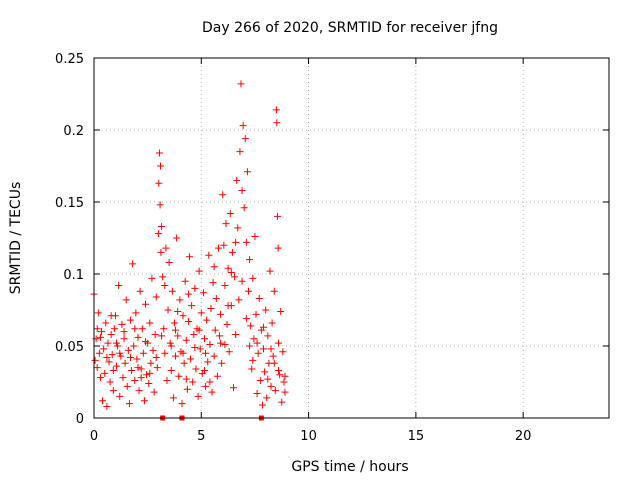 Image resolution: width=640 pixels, height=480 pixels. I want to click on x-tick-label: 15, so click(416, 436).